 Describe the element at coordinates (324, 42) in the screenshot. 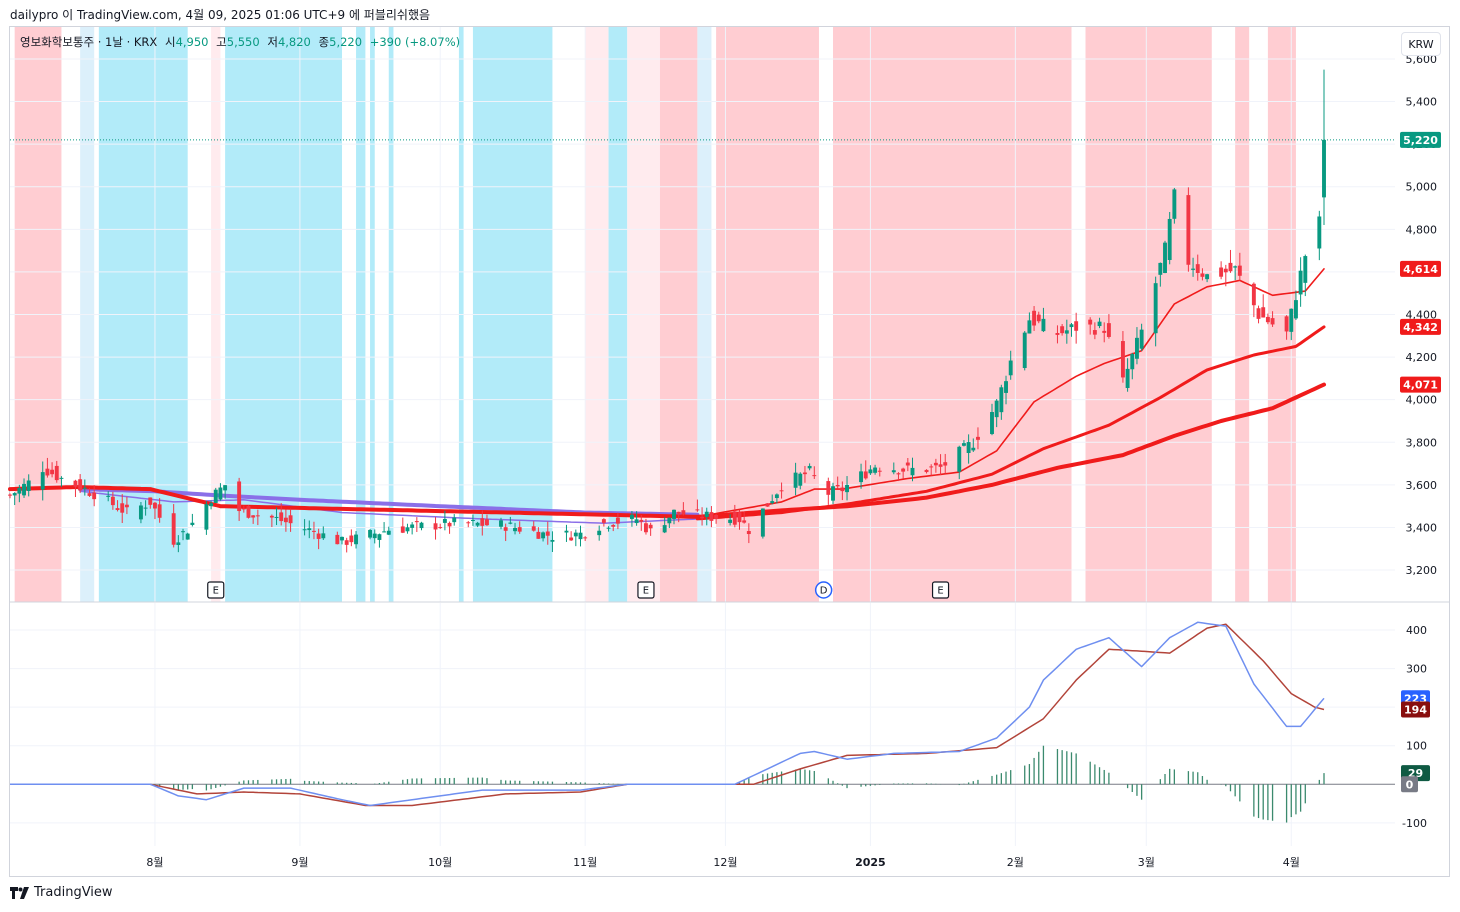

I see `close-label: 종` at that location.